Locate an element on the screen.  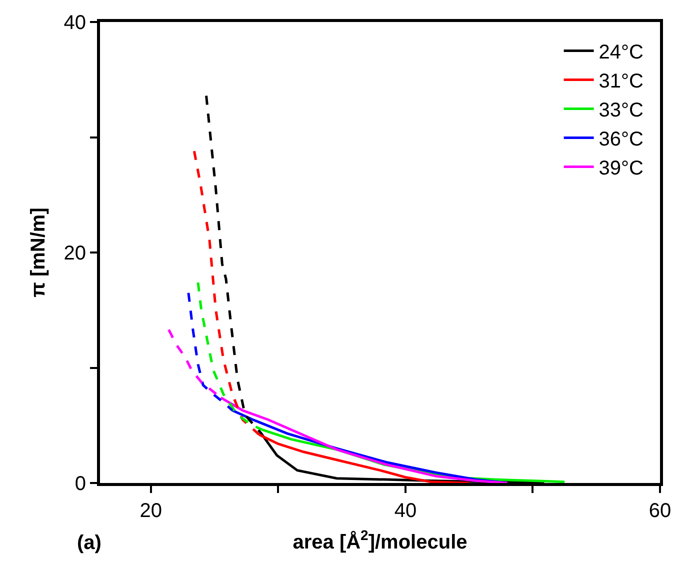
legend-label: 33°C is located at coordinates (621, 111).